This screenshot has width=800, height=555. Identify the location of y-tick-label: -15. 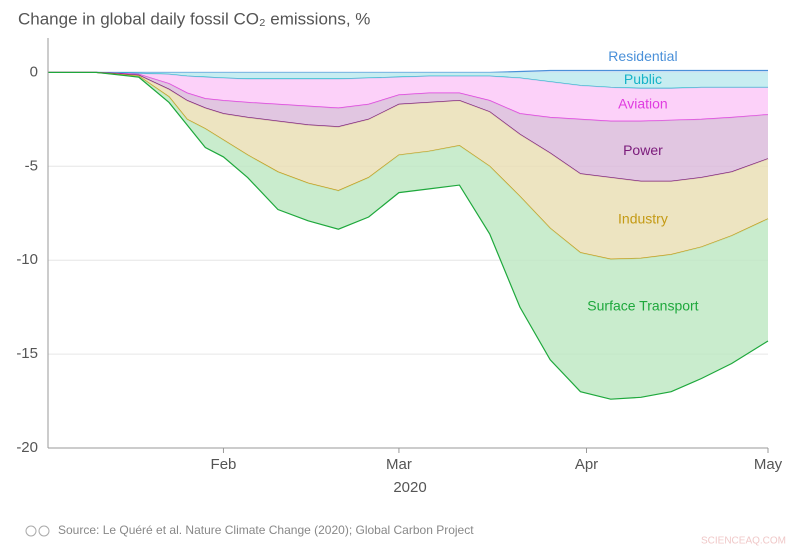
(27, 353).